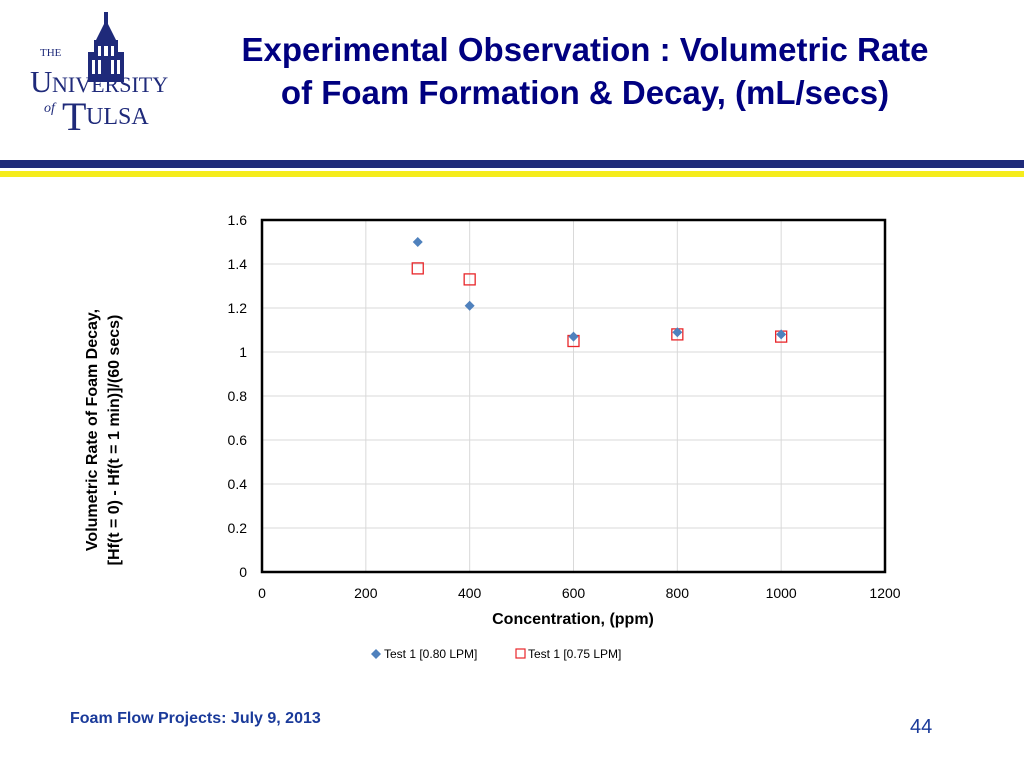 The width and height of the screenshot is (1024, 768). Describe the element at coordinates (781, 593) in the screenshot. I see `x-tick-label: 1000` at that location.